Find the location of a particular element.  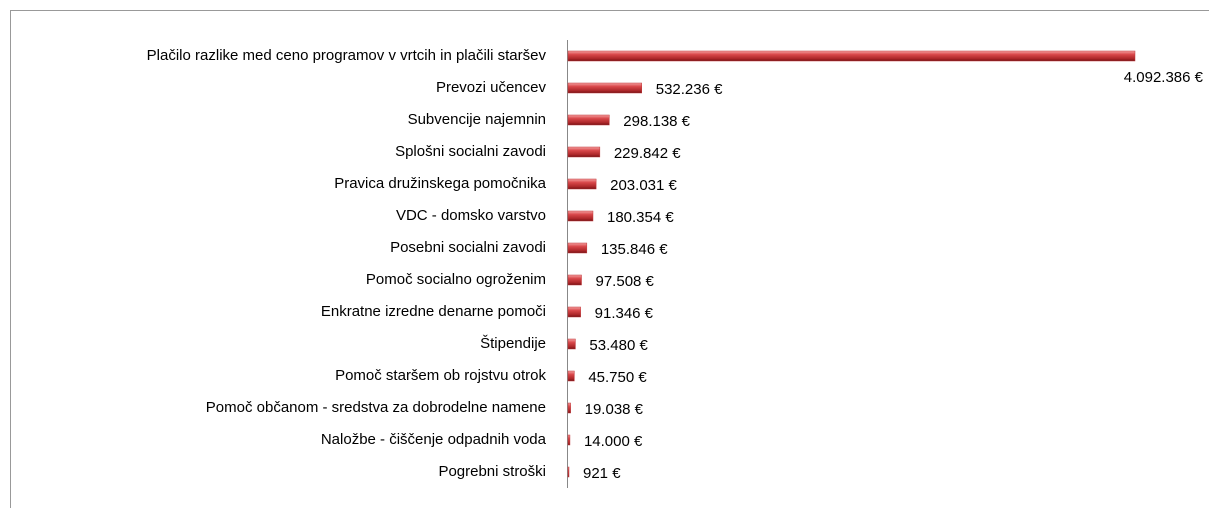

value-label: 97.508 € is located at coordinates (625, 281).